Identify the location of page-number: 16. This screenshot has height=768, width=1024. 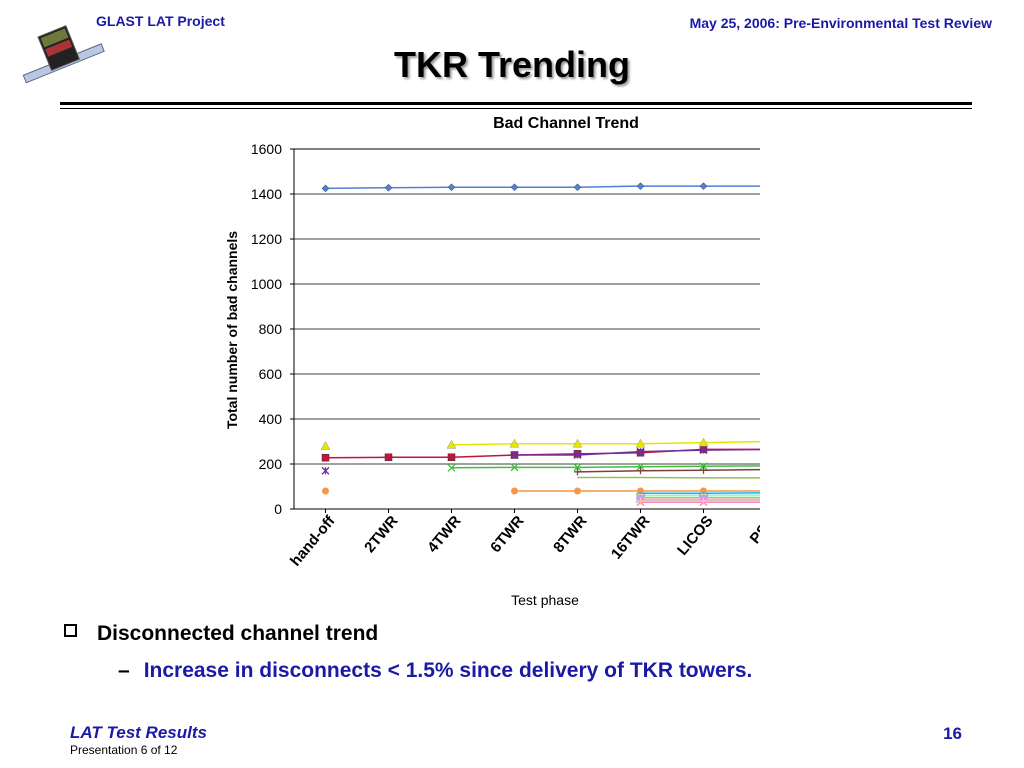
(952, 733).